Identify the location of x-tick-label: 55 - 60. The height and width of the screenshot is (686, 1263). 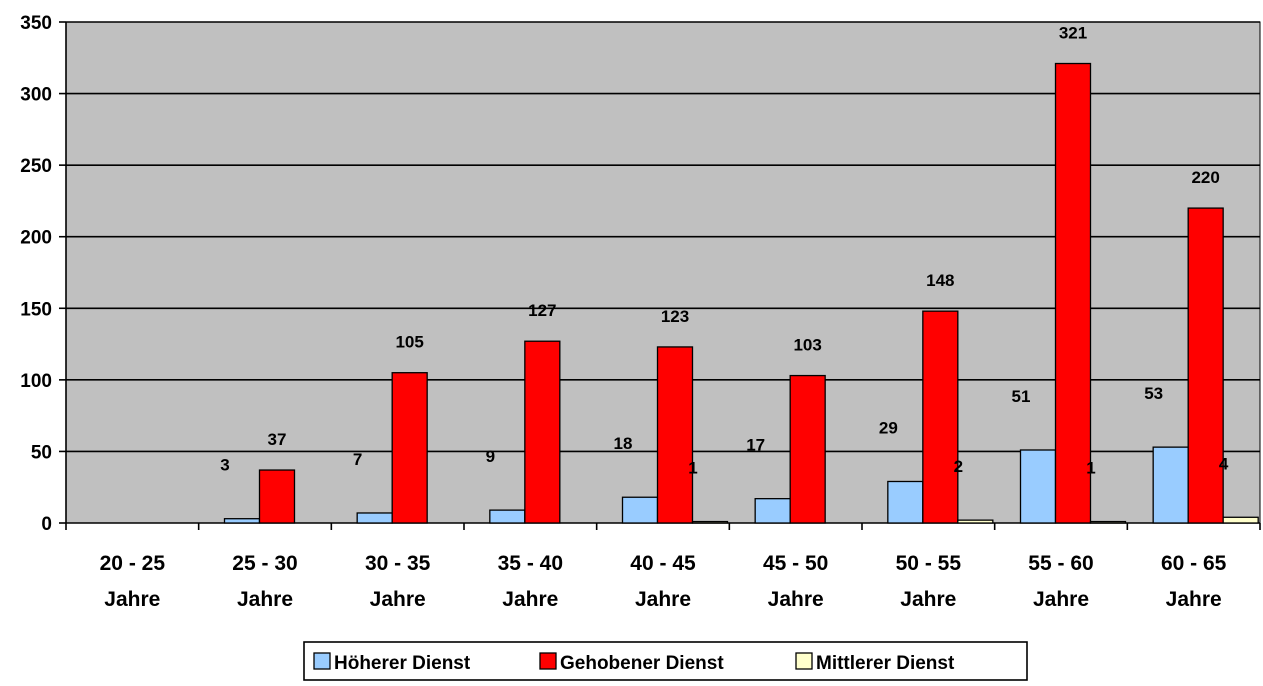
(1060, 563).